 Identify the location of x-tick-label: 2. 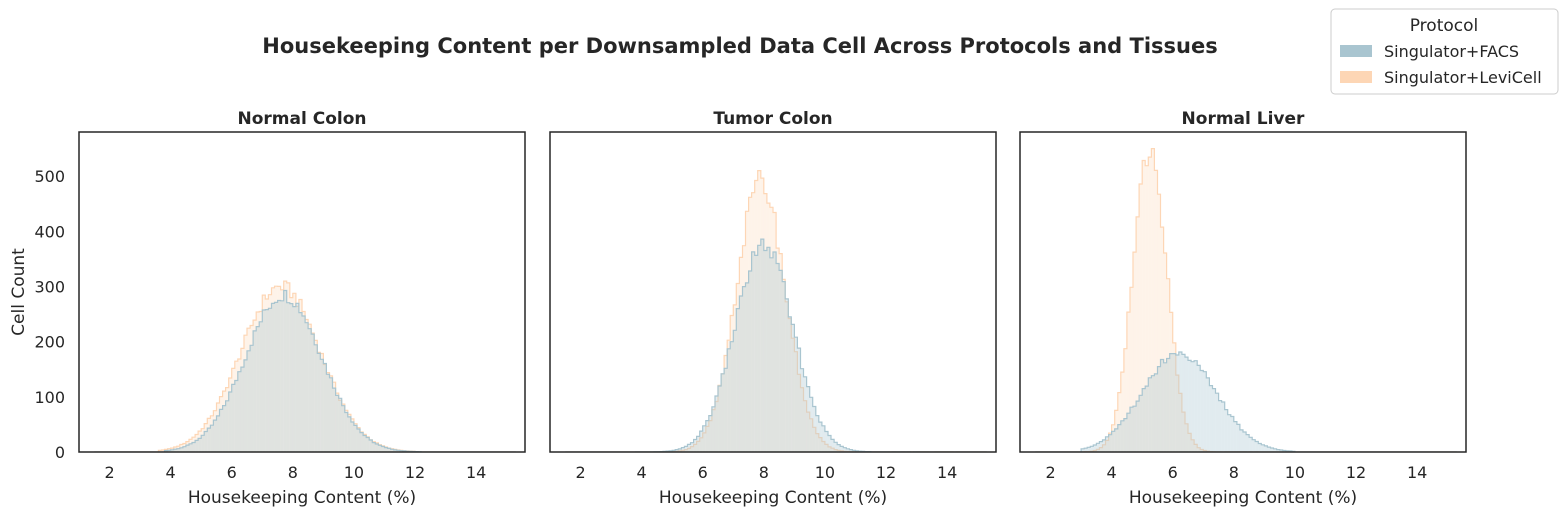
(109, 472).